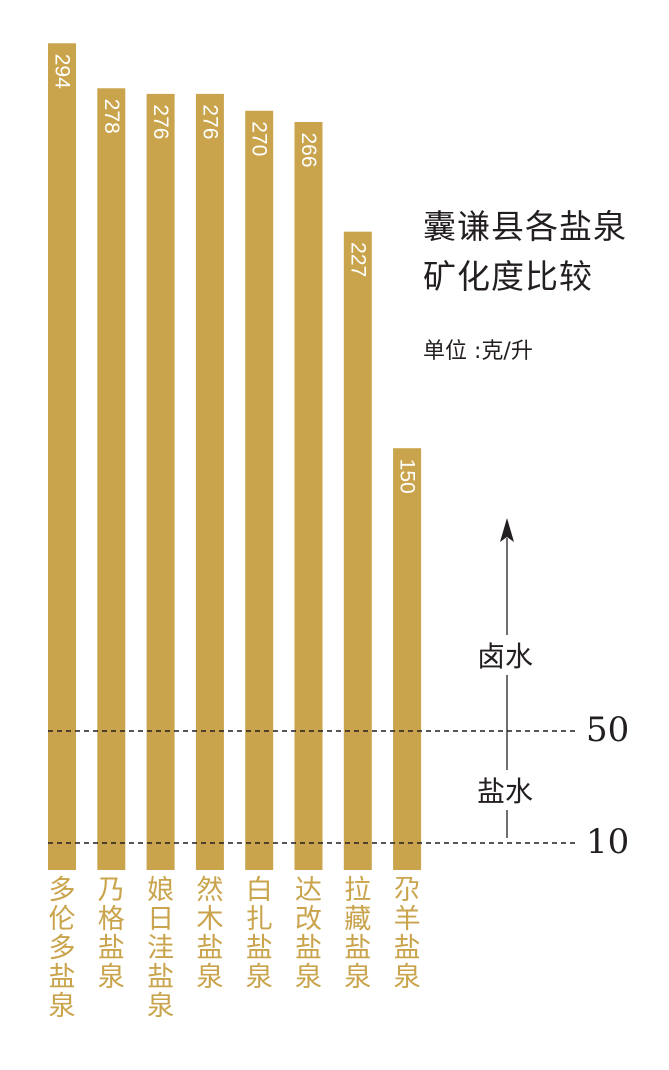 This screenshot has height=1070, width=669. Describe the element at coordinates (62, 948) in the screenshot. I see `category-label-1: 多伦多盐泉` at that location.